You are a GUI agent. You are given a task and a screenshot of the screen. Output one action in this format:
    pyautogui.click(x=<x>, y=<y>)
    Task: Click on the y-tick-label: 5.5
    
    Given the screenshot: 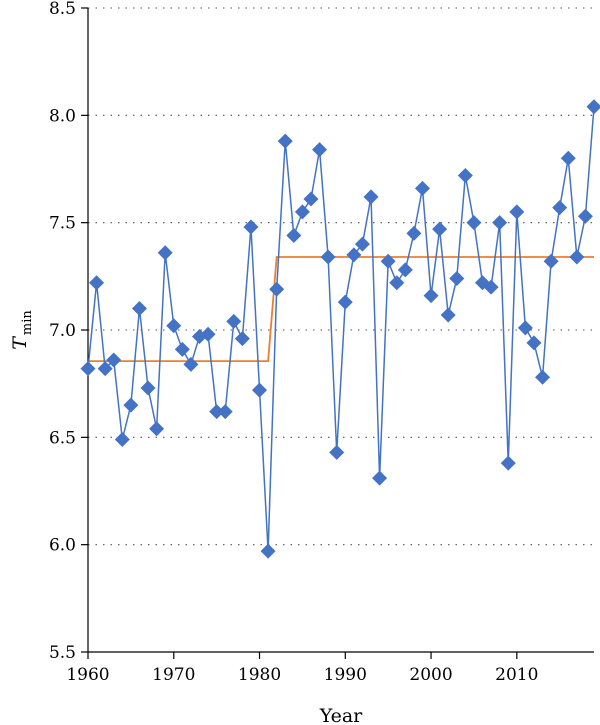 What is the action you would take?
    pyautogui.click(x=62, y=653)
    